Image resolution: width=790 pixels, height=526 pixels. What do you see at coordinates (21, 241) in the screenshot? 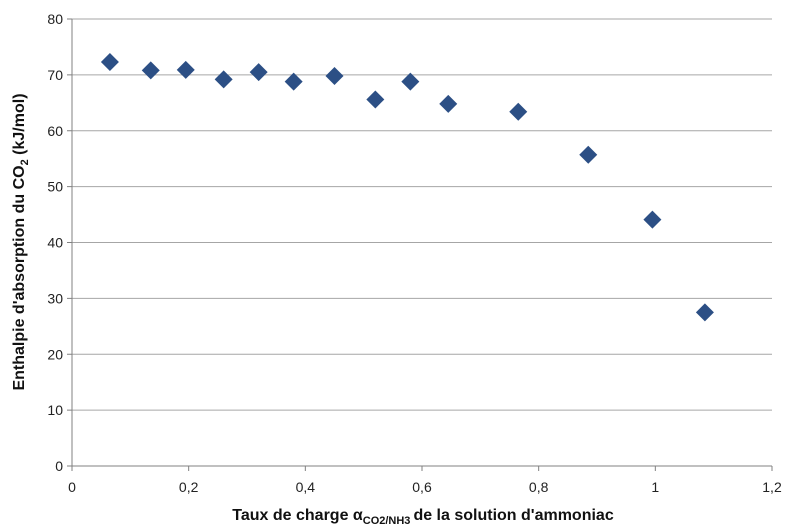
I see `y-axis-title: Enthalpie d'absorption du CO2 (kJ/mol)` at bounding box center [21, 241].